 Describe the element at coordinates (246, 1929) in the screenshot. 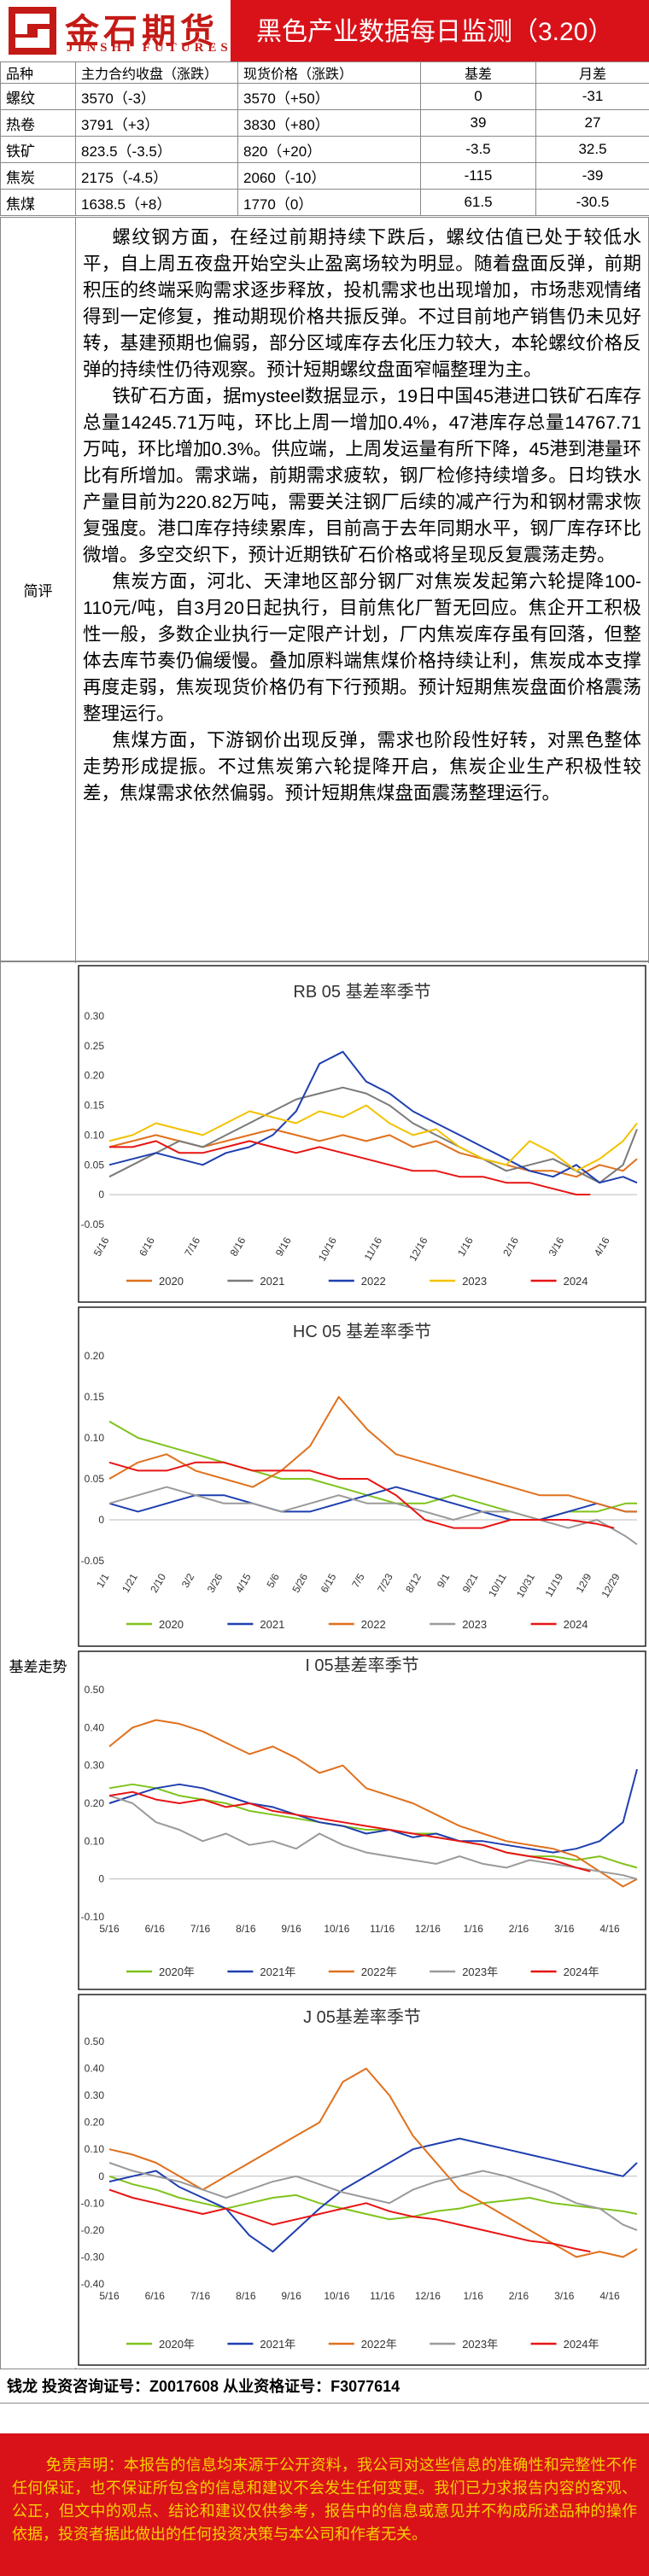

I see `x-tick-label: 8/16` at that location.